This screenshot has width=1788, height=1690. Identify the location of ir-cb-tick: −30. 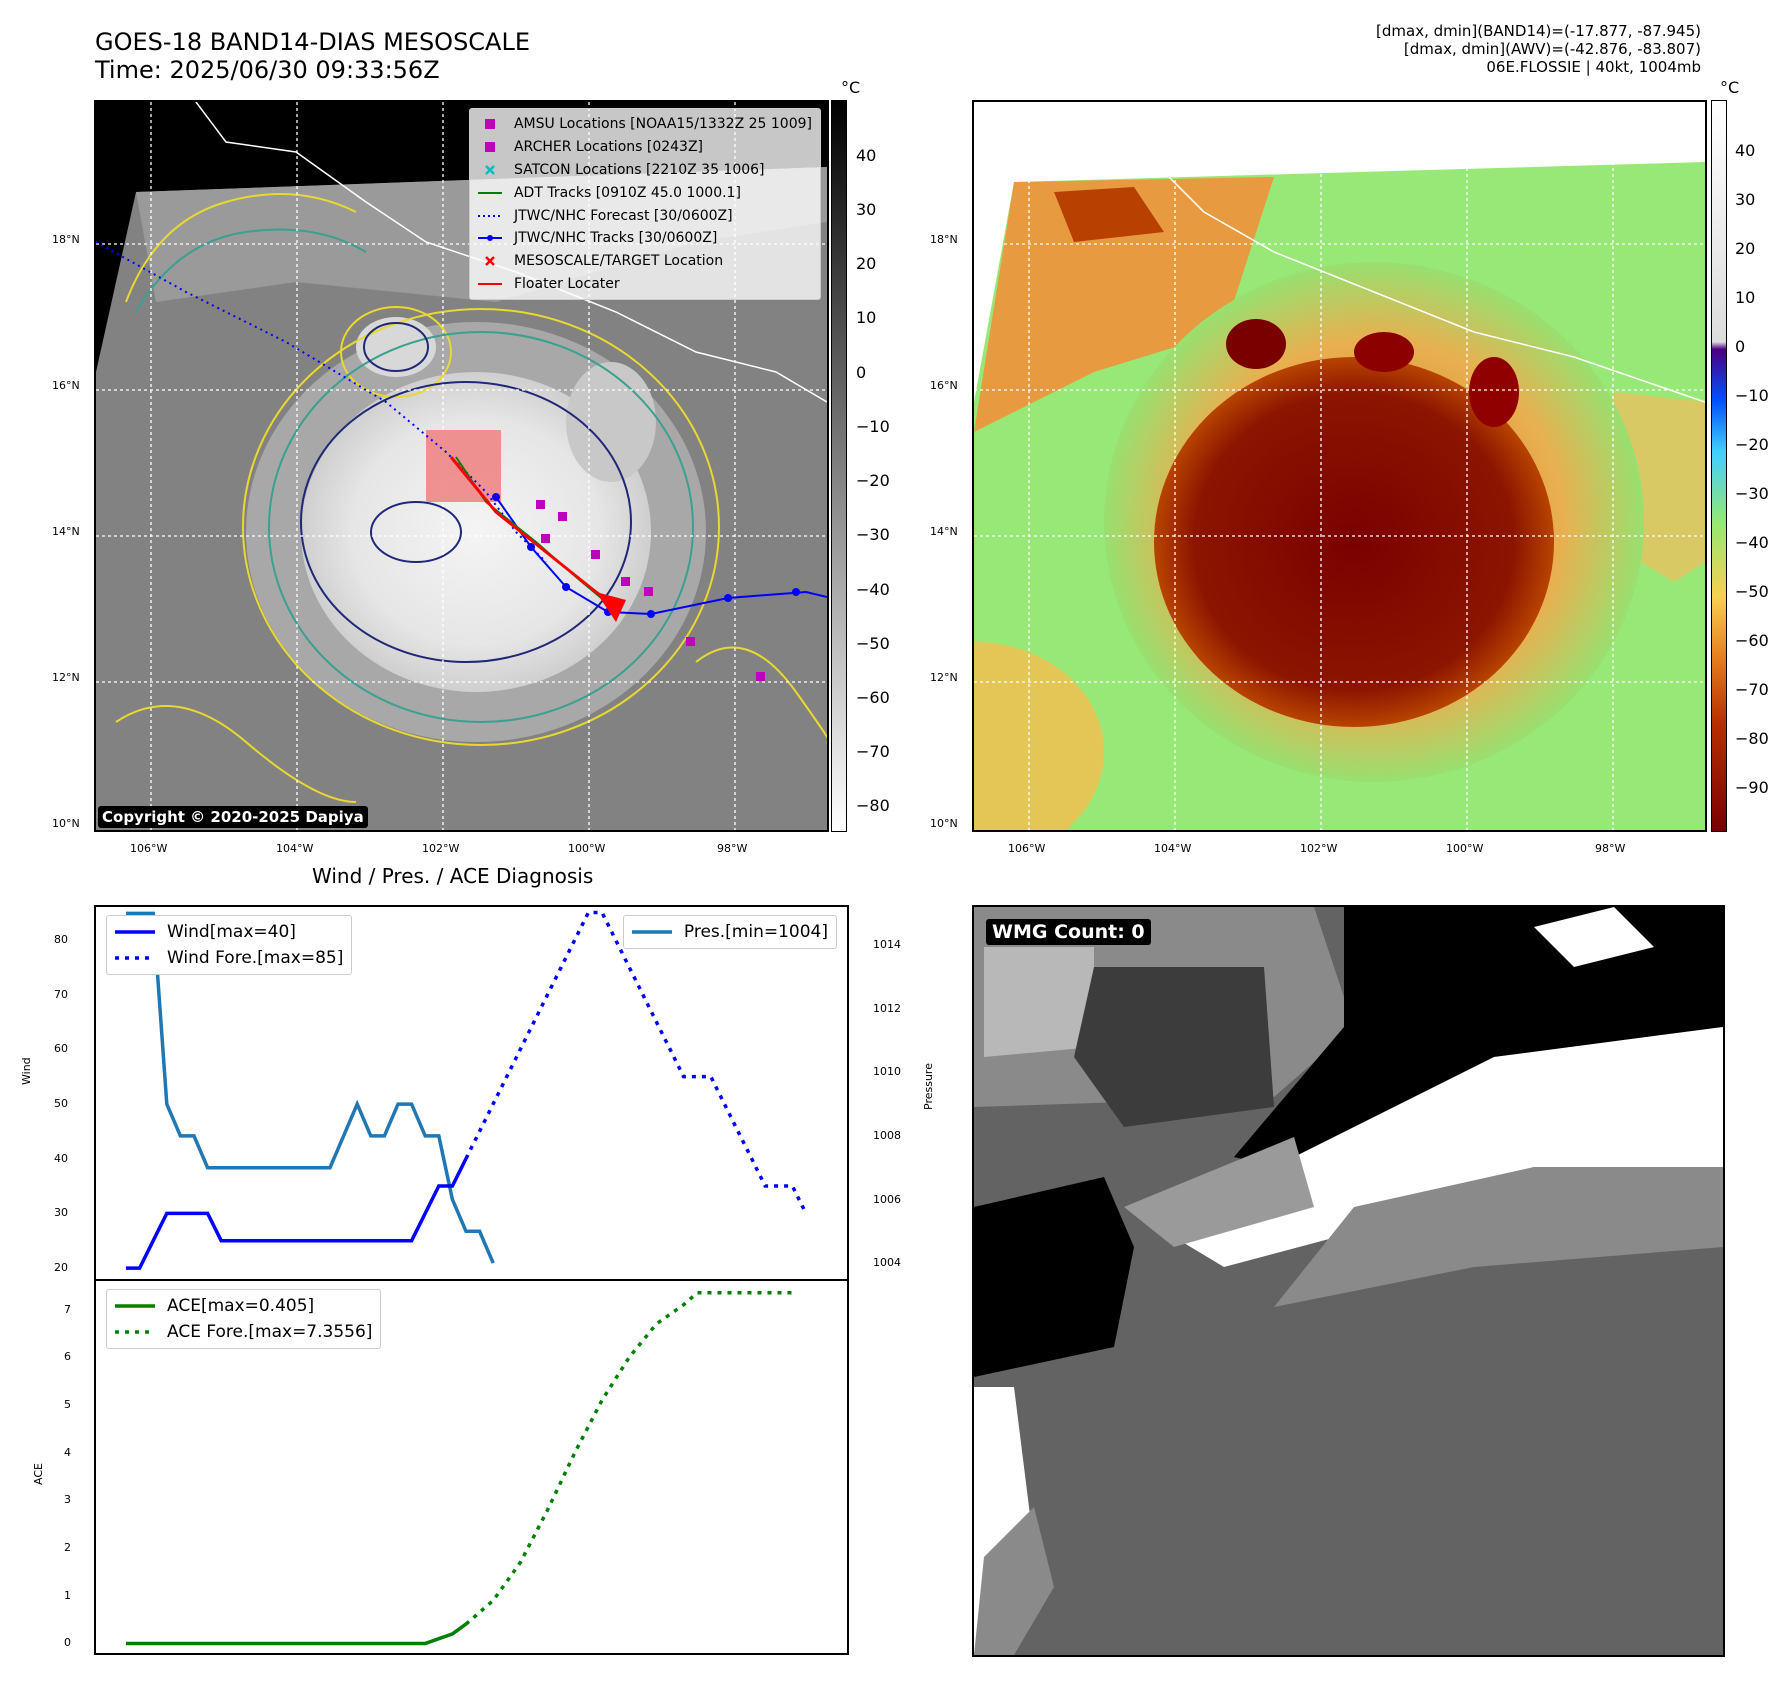
(873, 534).